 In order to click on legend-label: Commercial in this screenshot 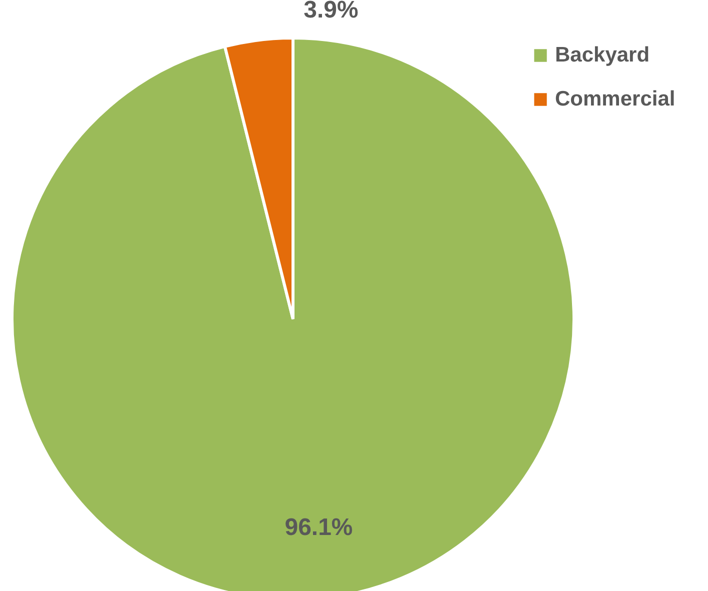, I will do `click(615, 99)`.